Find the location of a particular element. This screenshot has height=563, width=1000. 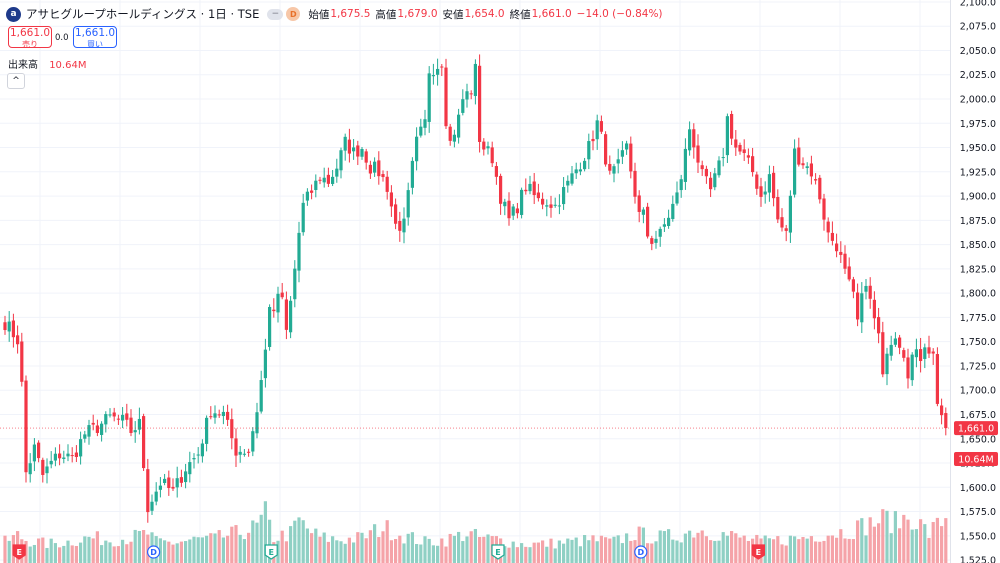

sell-button: 1,661.0 売り is located at coordinates (30, 37).